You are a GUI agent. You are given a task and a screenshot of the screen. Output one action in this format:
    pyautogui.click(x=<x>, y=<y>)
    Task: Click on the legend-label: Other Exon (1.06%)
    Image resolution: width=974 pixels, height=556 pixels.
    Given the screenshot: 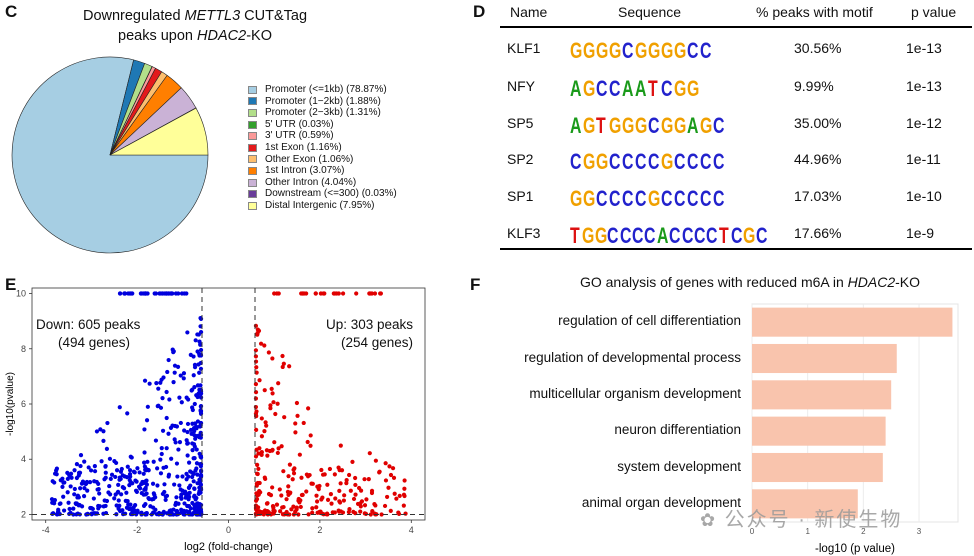 What is the action you would take?
    pyautogui.click(x=309, y=159)
    